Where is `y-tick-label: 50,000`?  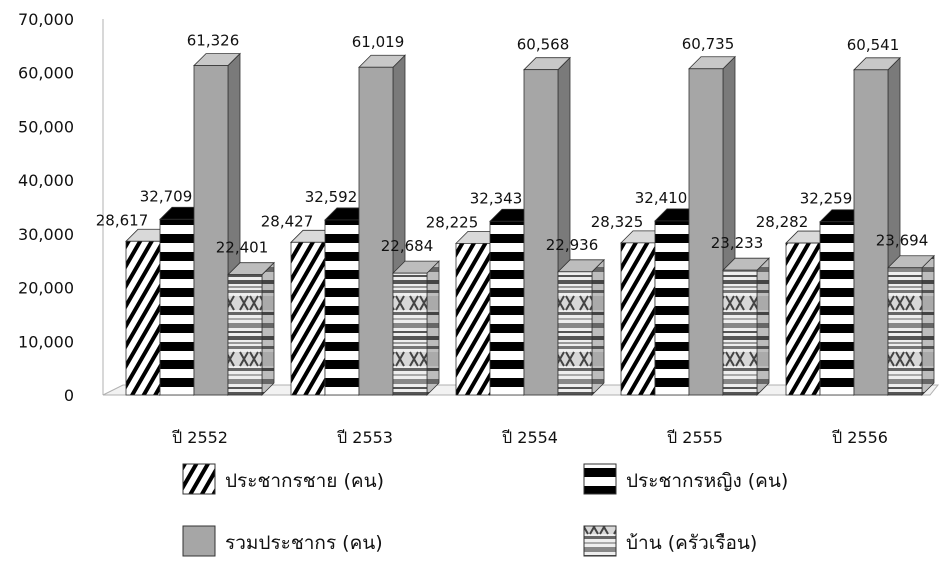
y-tick-label: 50,000 is located at coordinates (46, 126).